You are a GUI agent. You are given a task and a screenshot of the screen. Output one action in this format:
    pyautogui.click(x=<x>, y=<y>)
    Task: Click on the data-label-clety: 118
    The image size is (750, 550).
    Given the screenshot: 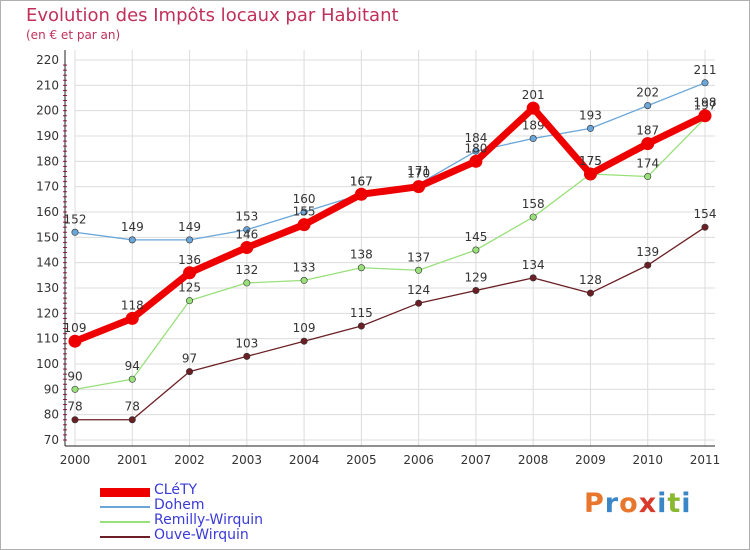 What is the action you would take?
    pyautogui.click(x=132, y=305)
    